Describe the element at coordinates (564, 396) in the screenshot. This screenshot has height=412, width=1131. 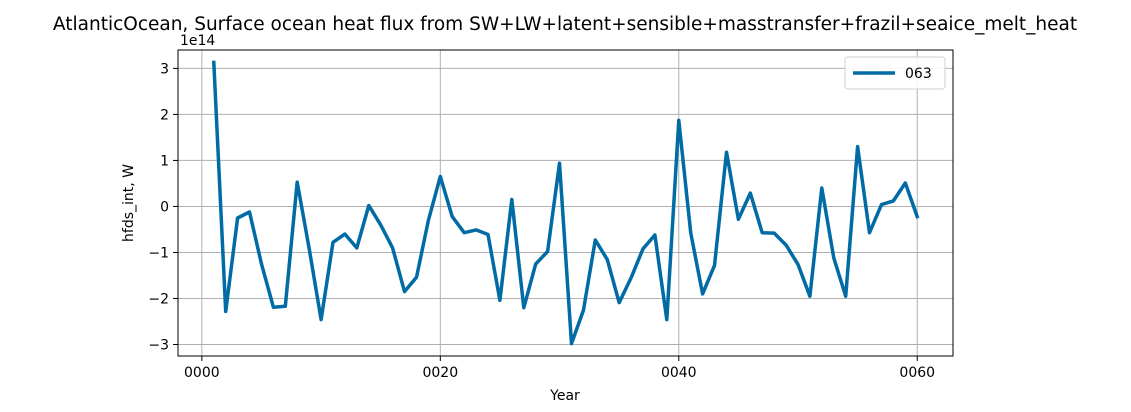
I see `x-axis-label: Year` at that location.